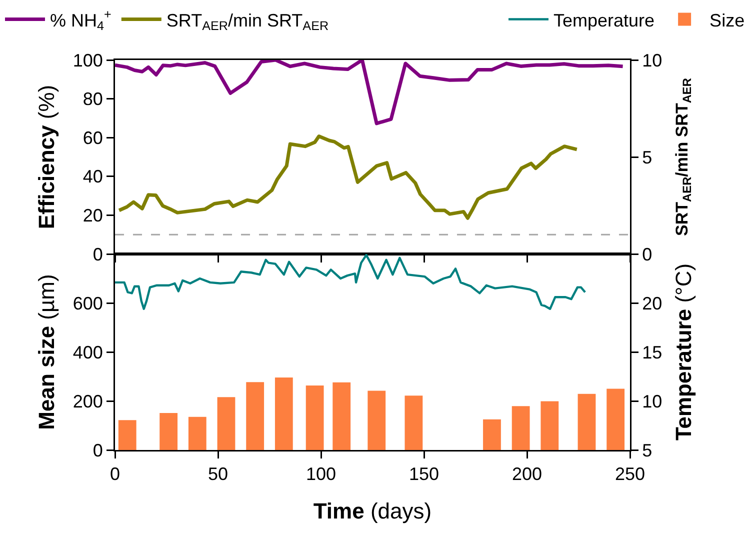 The image size is (752, 538). What do you see at coordinates (92, 216) in the screenshot?
I see `y-tick-label: 20` at bounding box center [92, 216].